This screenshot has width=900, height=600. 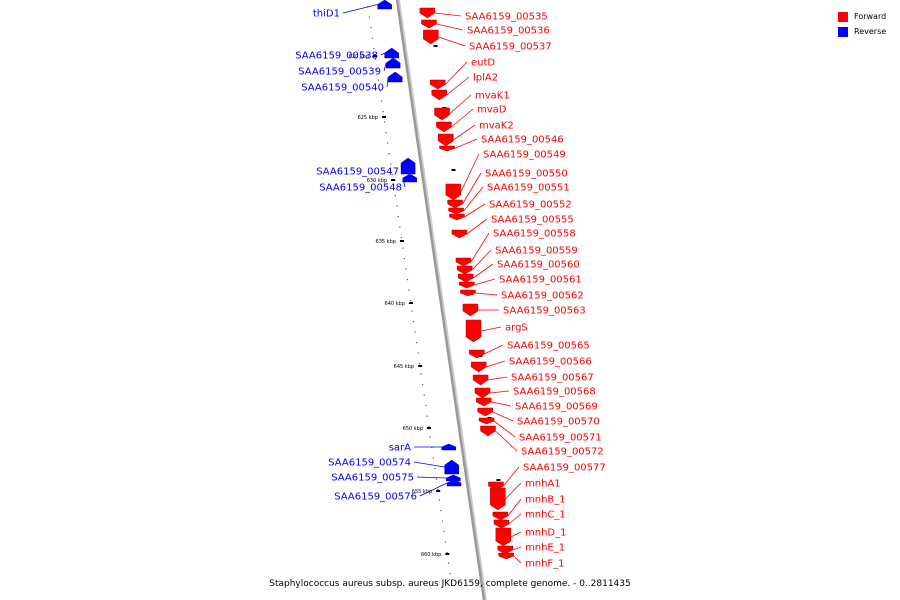 What do you see at coordinates (532, 220) in the screenshot?
I see `forward-gene-label: SAA6159_00555` at bounding box center [532, 220].